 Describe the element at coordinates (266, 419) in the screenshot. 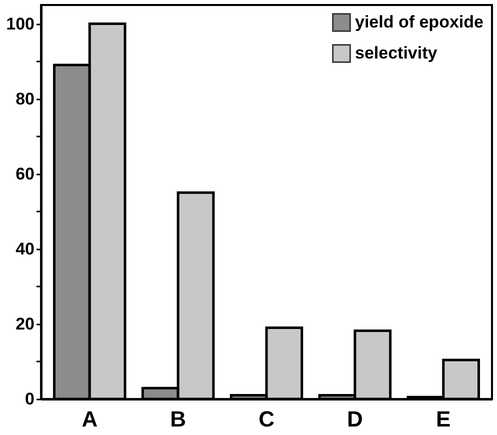

I see `x-tick-label: C` at that location.